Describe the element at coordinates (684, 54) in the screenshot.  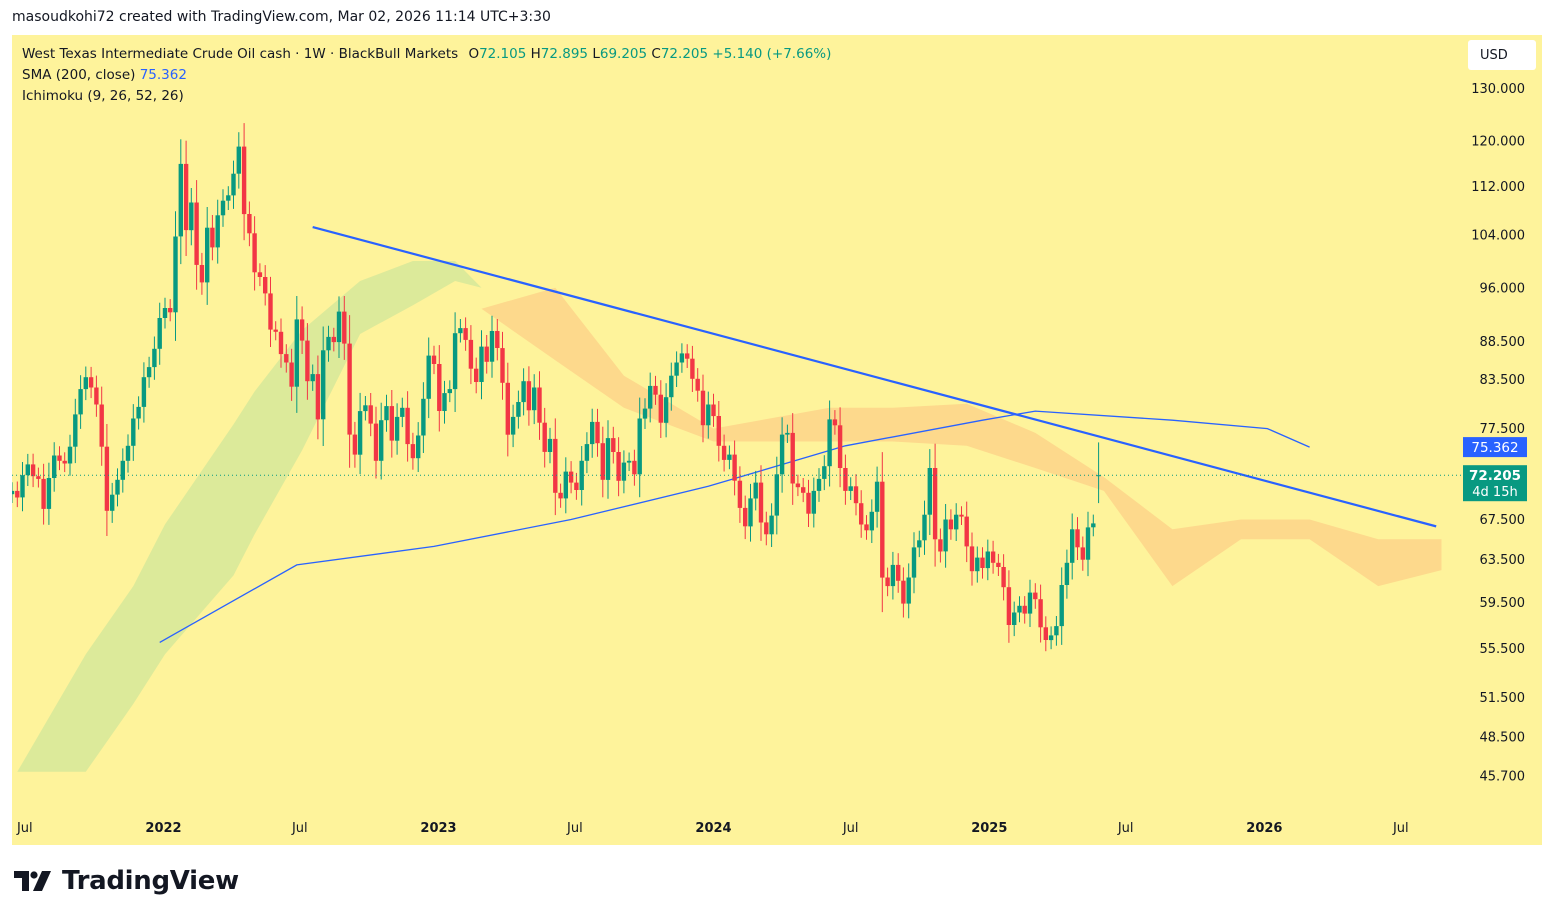
I see `legend-close-value: 72.205` at that location.